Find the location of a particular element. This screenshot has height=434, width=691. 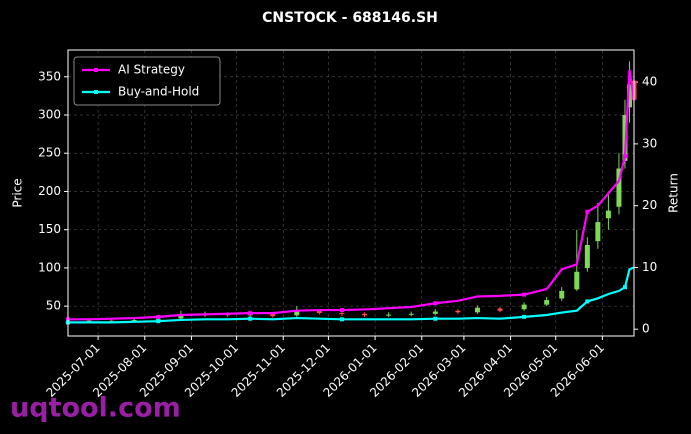

y2-tick-label: 20 is located at coordinates (649, 205).